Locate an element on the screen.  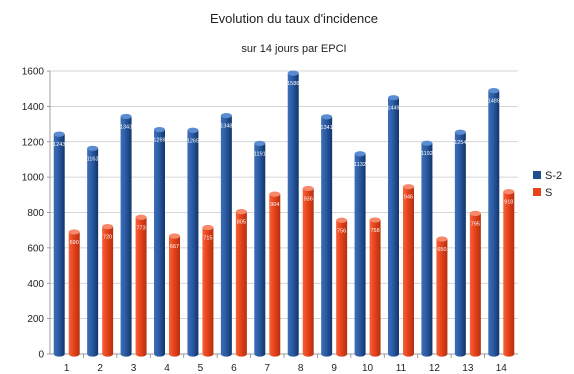
data-label: 918 is located at coordinates (508, 203).